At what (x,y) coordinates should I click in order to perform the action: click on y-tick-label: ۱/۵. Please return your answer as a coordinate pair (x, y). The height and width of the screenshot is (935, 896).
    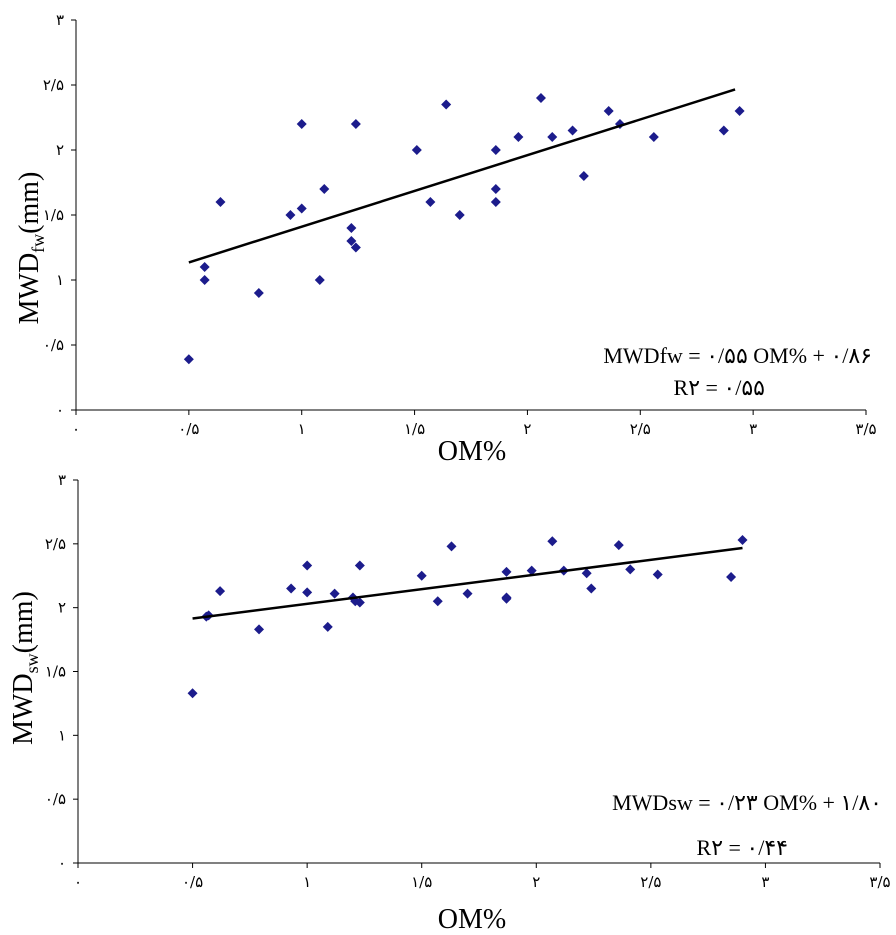
    Looking at the image, I should click on (55, 672).